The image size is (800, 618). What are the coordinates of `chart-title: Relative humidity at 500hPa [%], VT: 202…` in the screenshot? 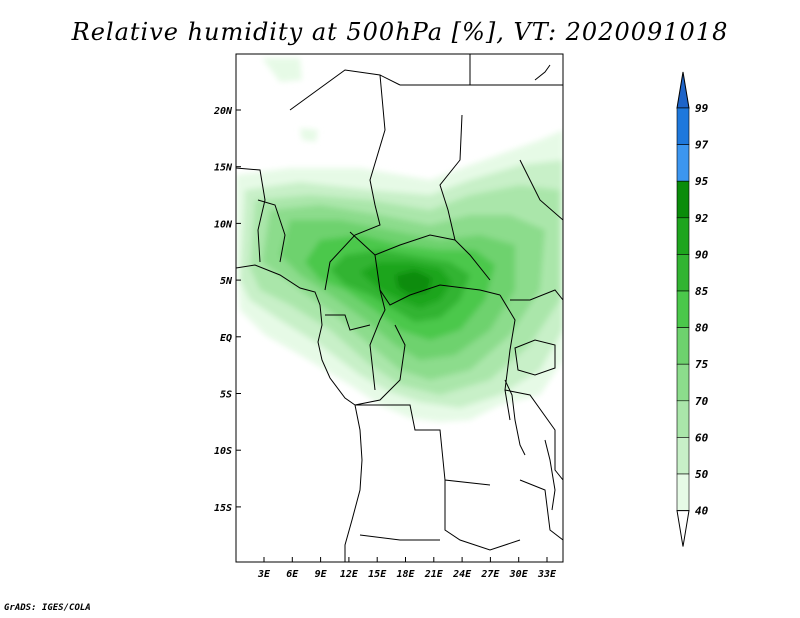 It's located at (400, 32).